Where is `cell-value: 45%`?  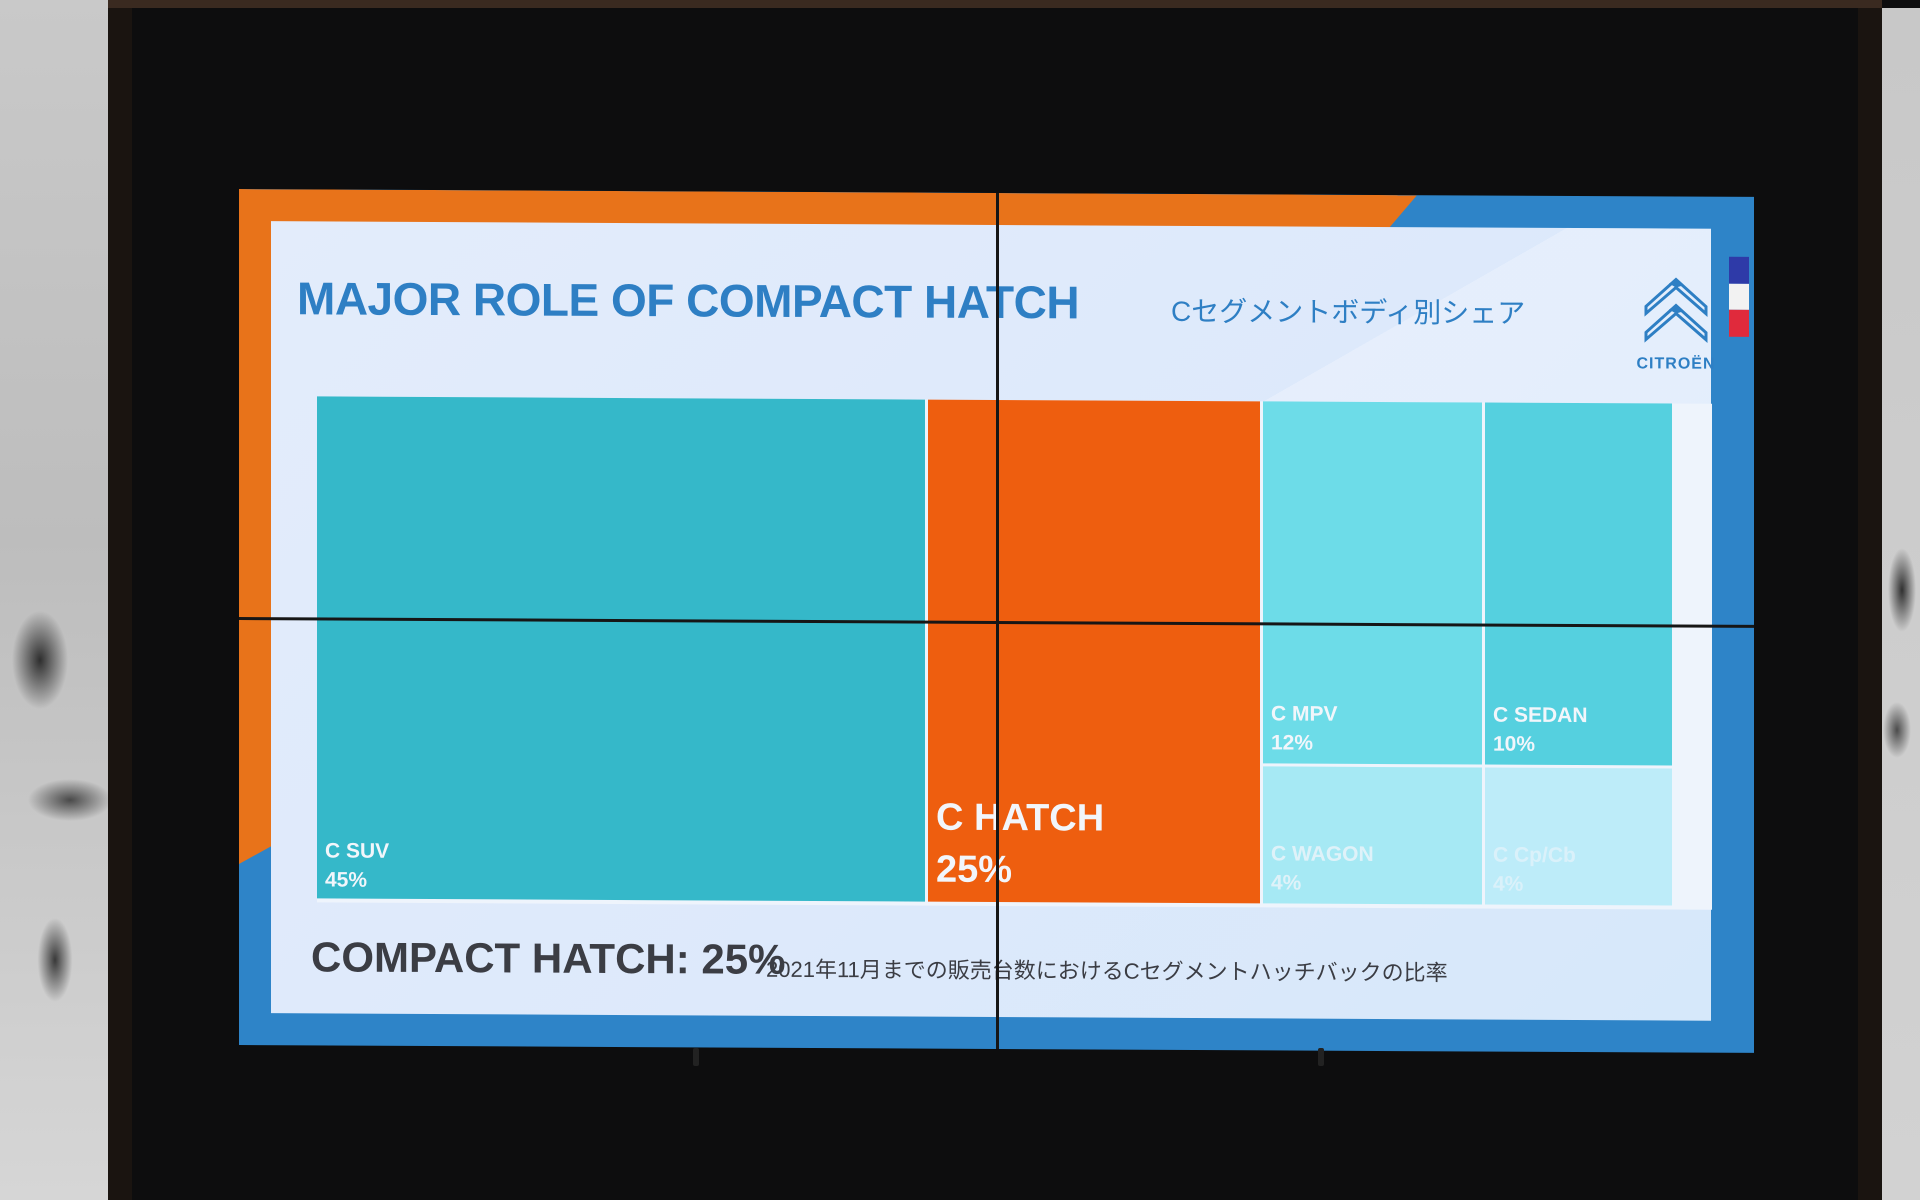 cell-value: 45% is located at coordinates (346, 880).